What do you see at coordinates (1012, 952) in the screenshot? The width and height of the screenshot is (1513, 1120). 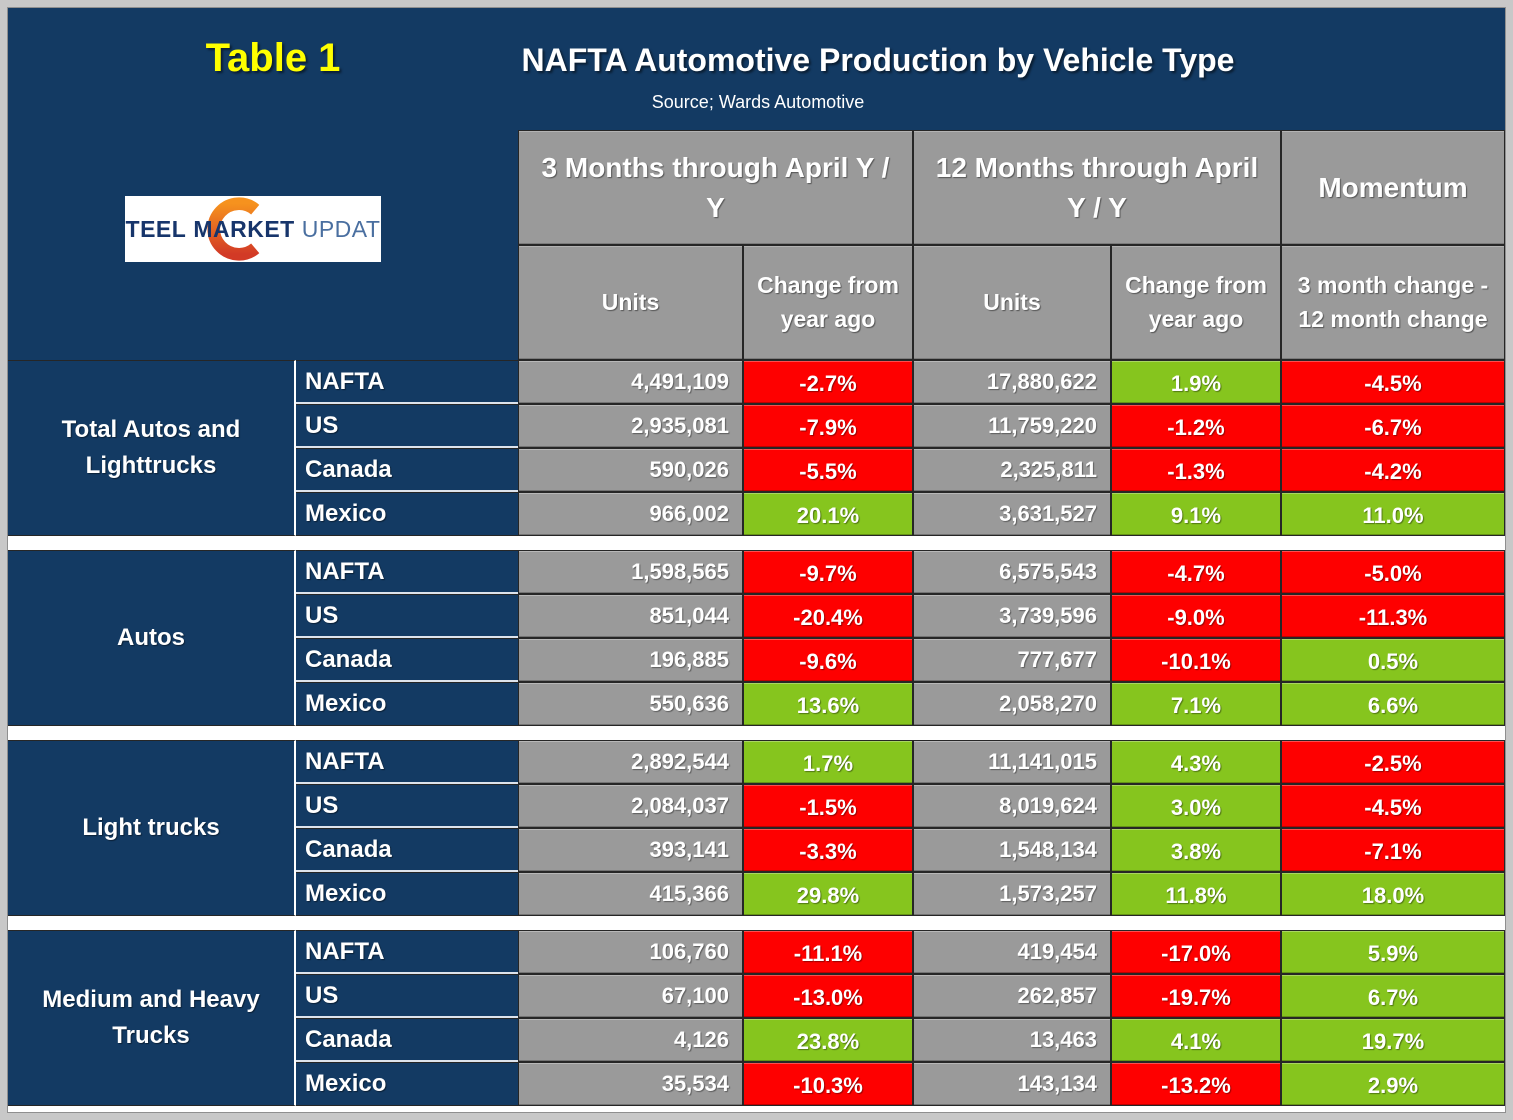 I see `units-12mo-cell: 419,454` at bounding box center [1012, 952].